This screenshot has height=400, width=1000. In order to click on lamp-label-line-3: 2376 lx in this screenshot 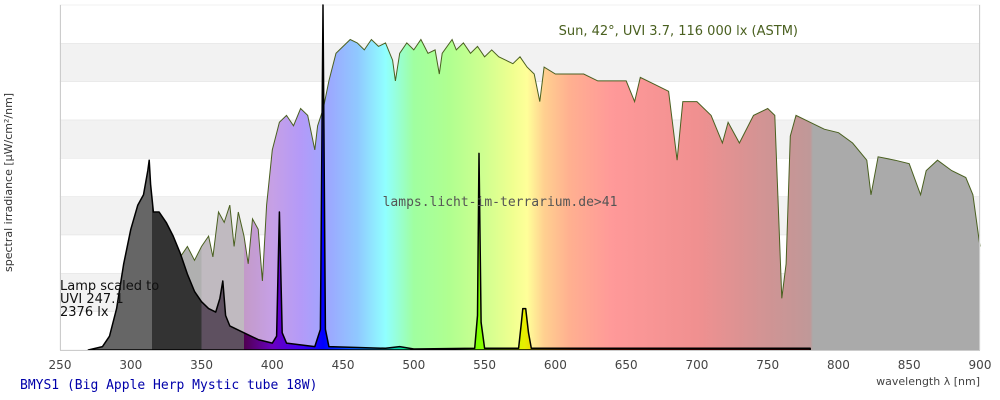, I will do `click(84, 312)`.